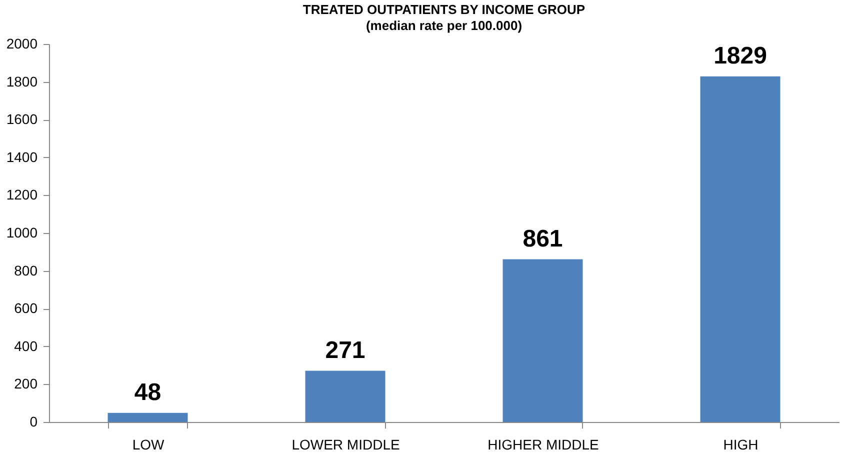  Describe the element at coordinates (345, 350) in the screenshot. I see `data-label: 271` at that location.